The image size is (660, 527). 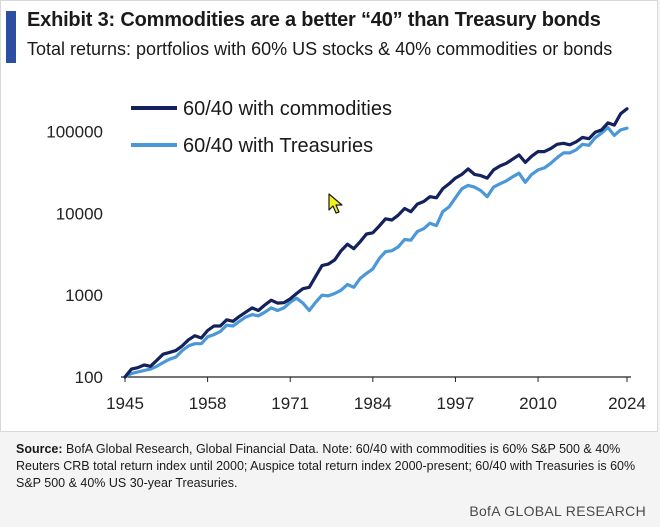 What do you see at coordinates (79, 213) in the screenshot?
I see `y-tick-label: 10000` at bounding box center [79, 213].